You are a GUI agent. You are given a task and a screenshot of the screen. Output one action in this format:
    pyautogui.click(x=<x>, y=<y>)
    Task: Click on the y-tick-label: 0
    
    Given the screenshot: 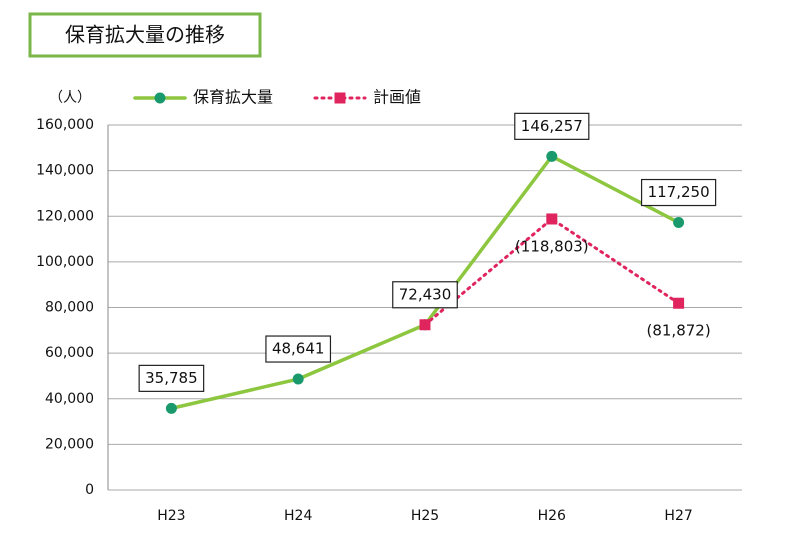 What is the action you would take?
    pyautogui.click(x=89, y=490)
    